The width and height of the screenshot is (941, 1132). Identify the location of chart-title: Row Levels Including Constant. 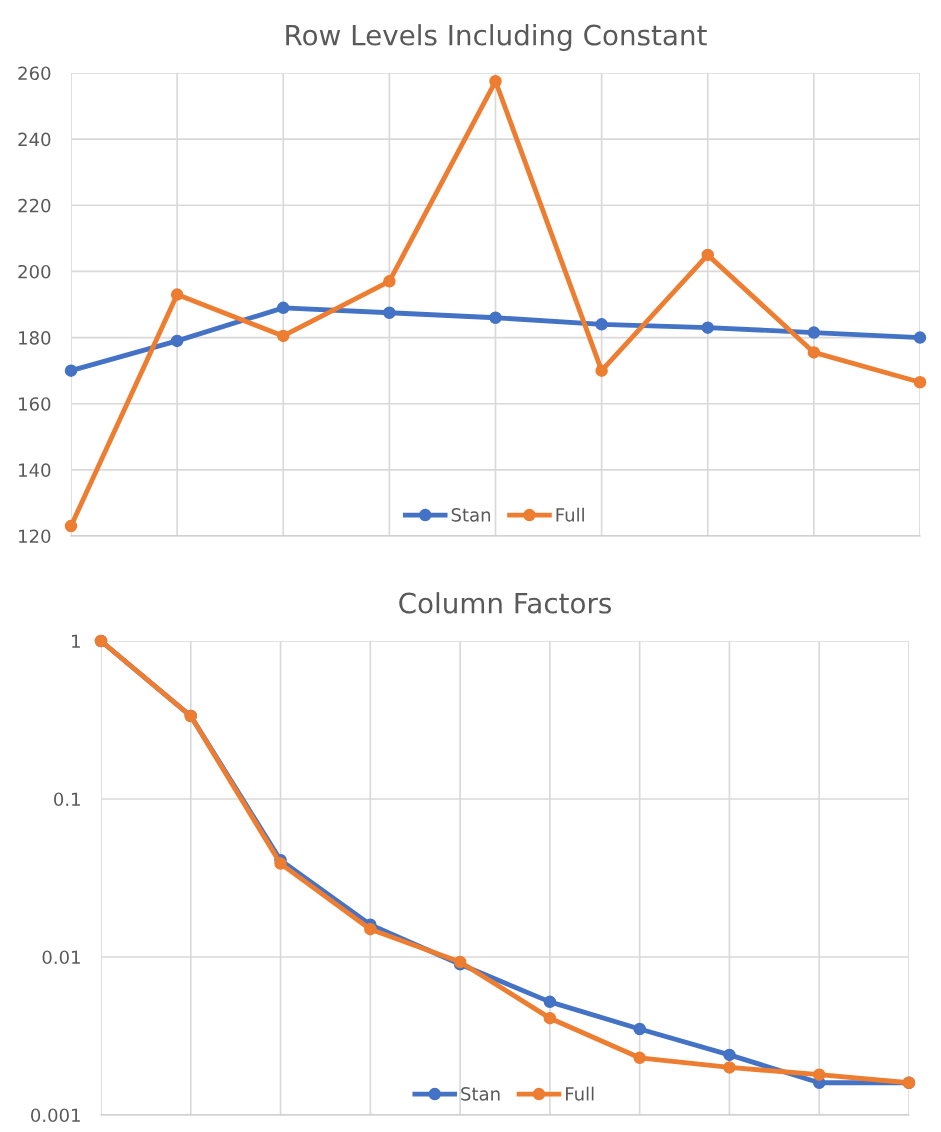
(496, 37).